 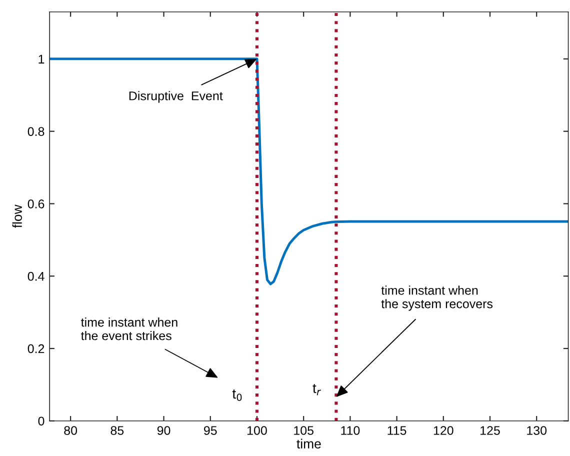 I want to click on x-tick-label: 105, so click(x=304, y=430).